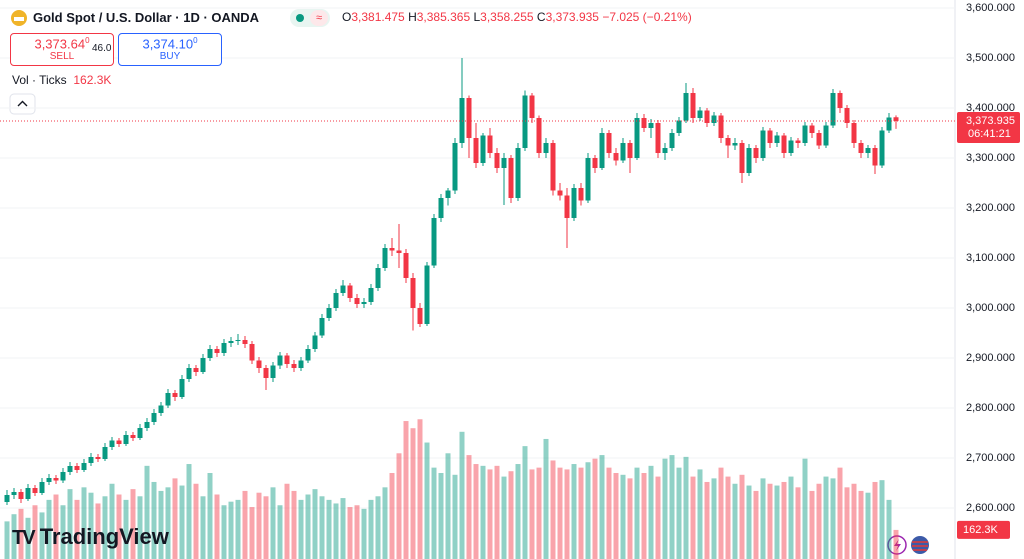  What do you see at coordinates (920, 545) in the screenshot?
I see `flag-icon` at bounding box center [920, 545].